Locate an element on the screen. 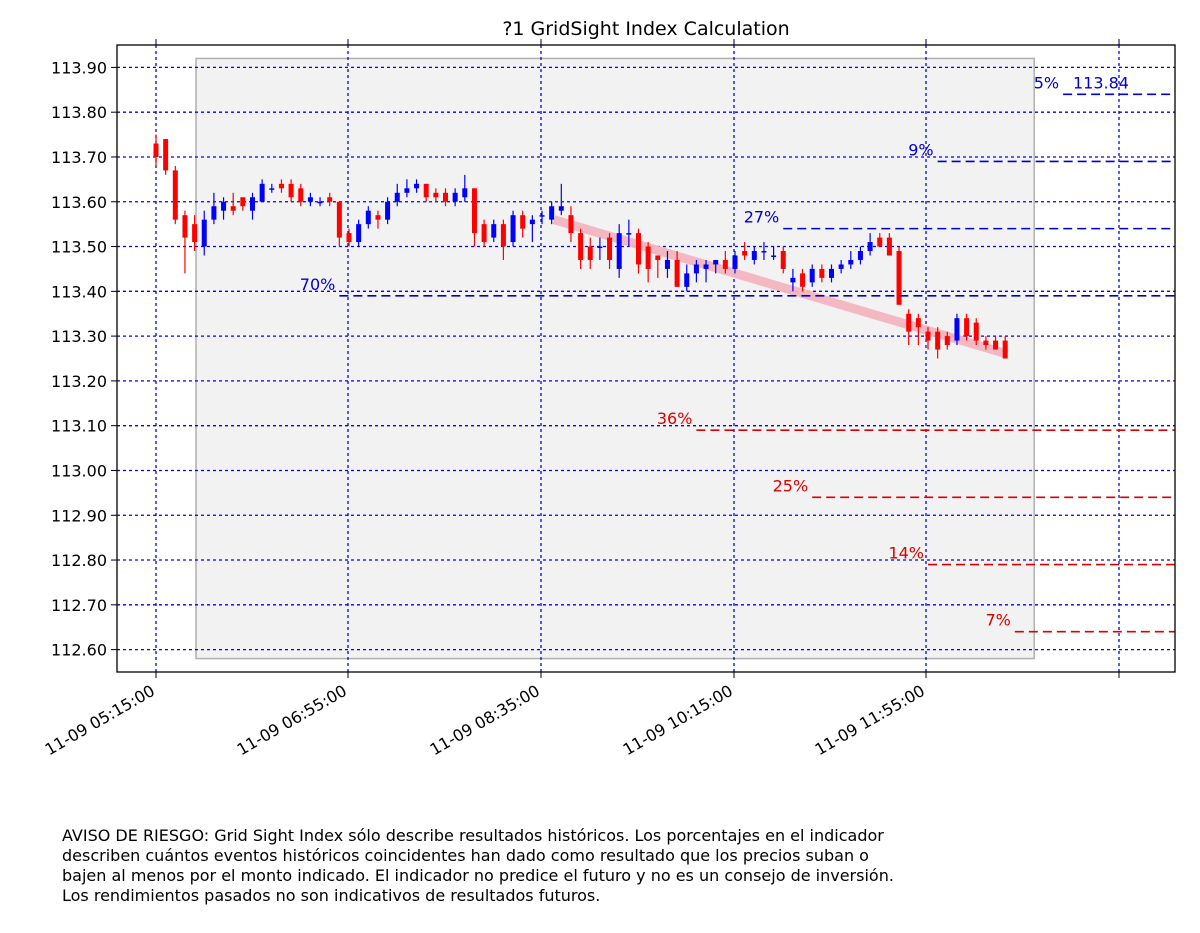  level-value-label: 113.84 is located at coordinates (1101, 82).